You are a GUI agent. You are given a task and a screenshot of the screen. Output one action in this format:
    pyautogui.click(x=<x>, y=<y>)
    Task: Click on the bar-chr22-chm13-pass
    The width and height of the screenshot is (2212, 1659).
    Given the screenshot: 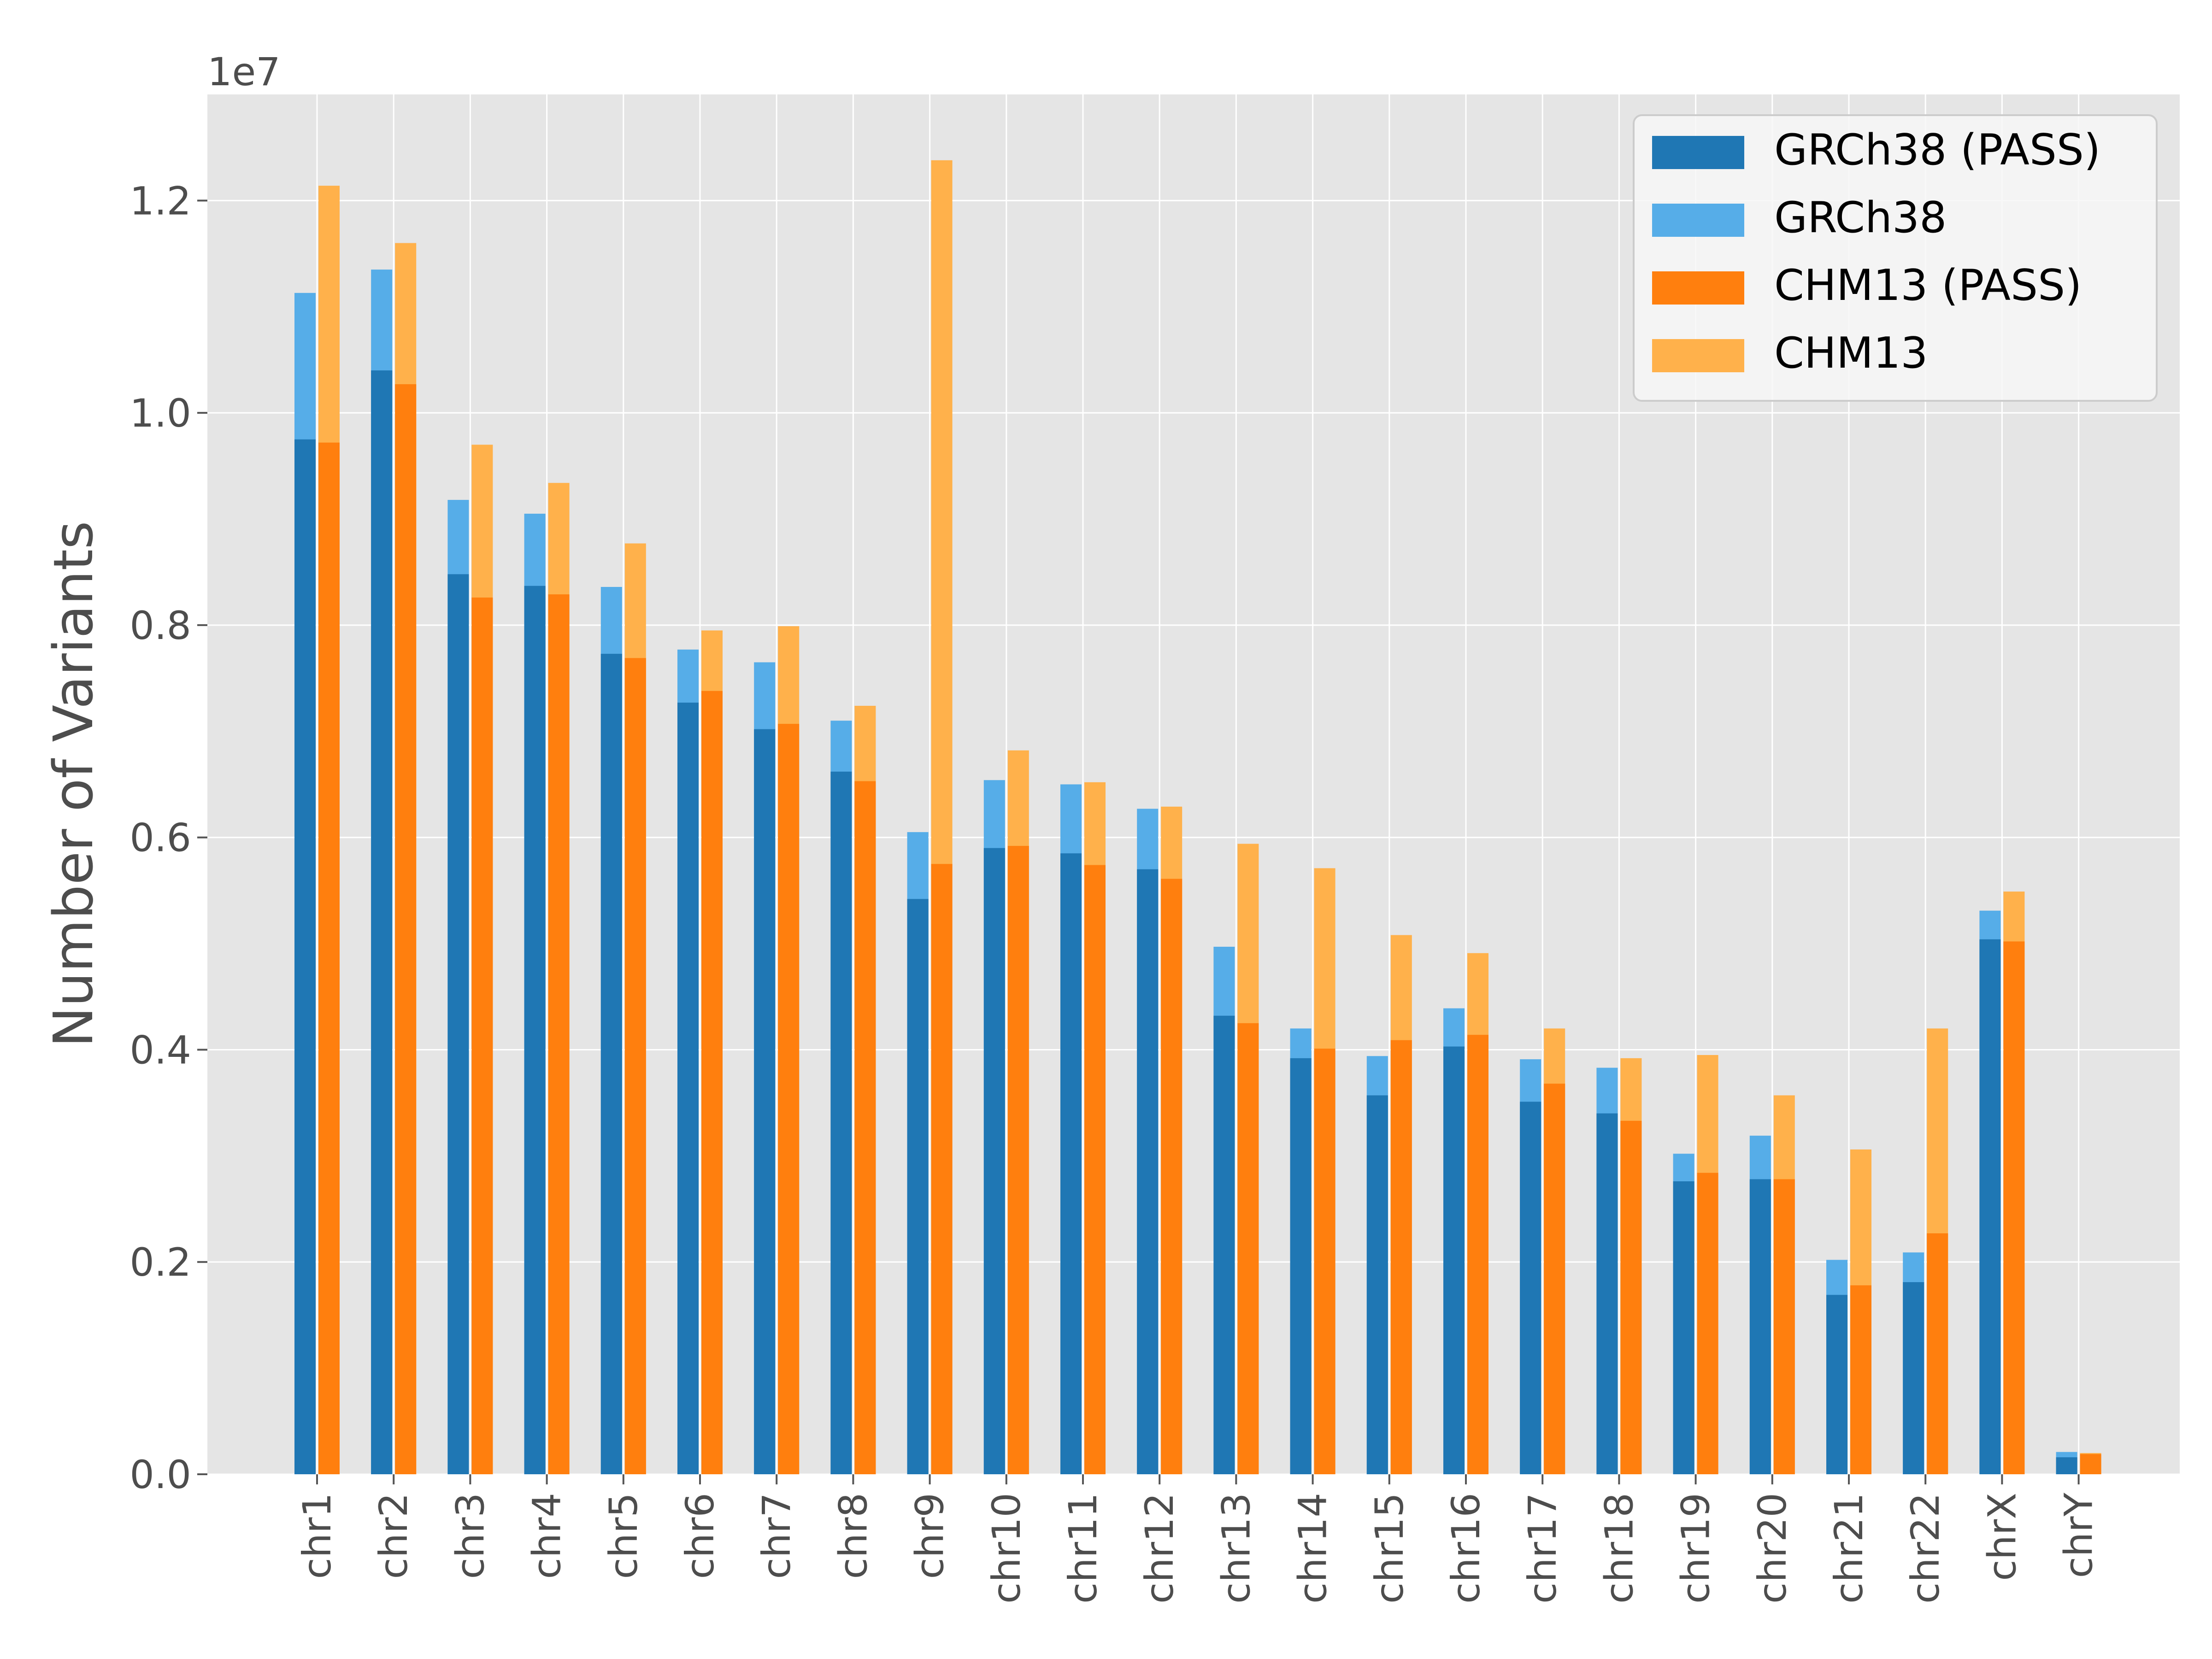 What is the action you would take?
    pyautogui.click(x=1937, y=1353)
    